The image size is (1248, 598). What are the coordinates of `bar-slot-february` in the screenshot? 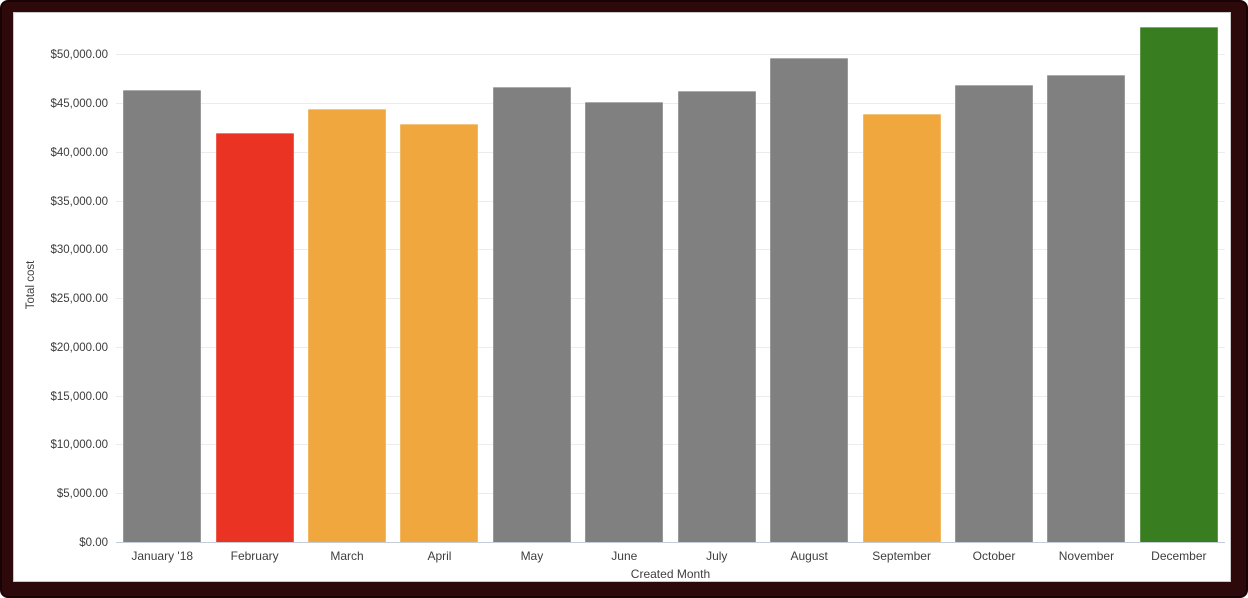 It's located at (254, 285).